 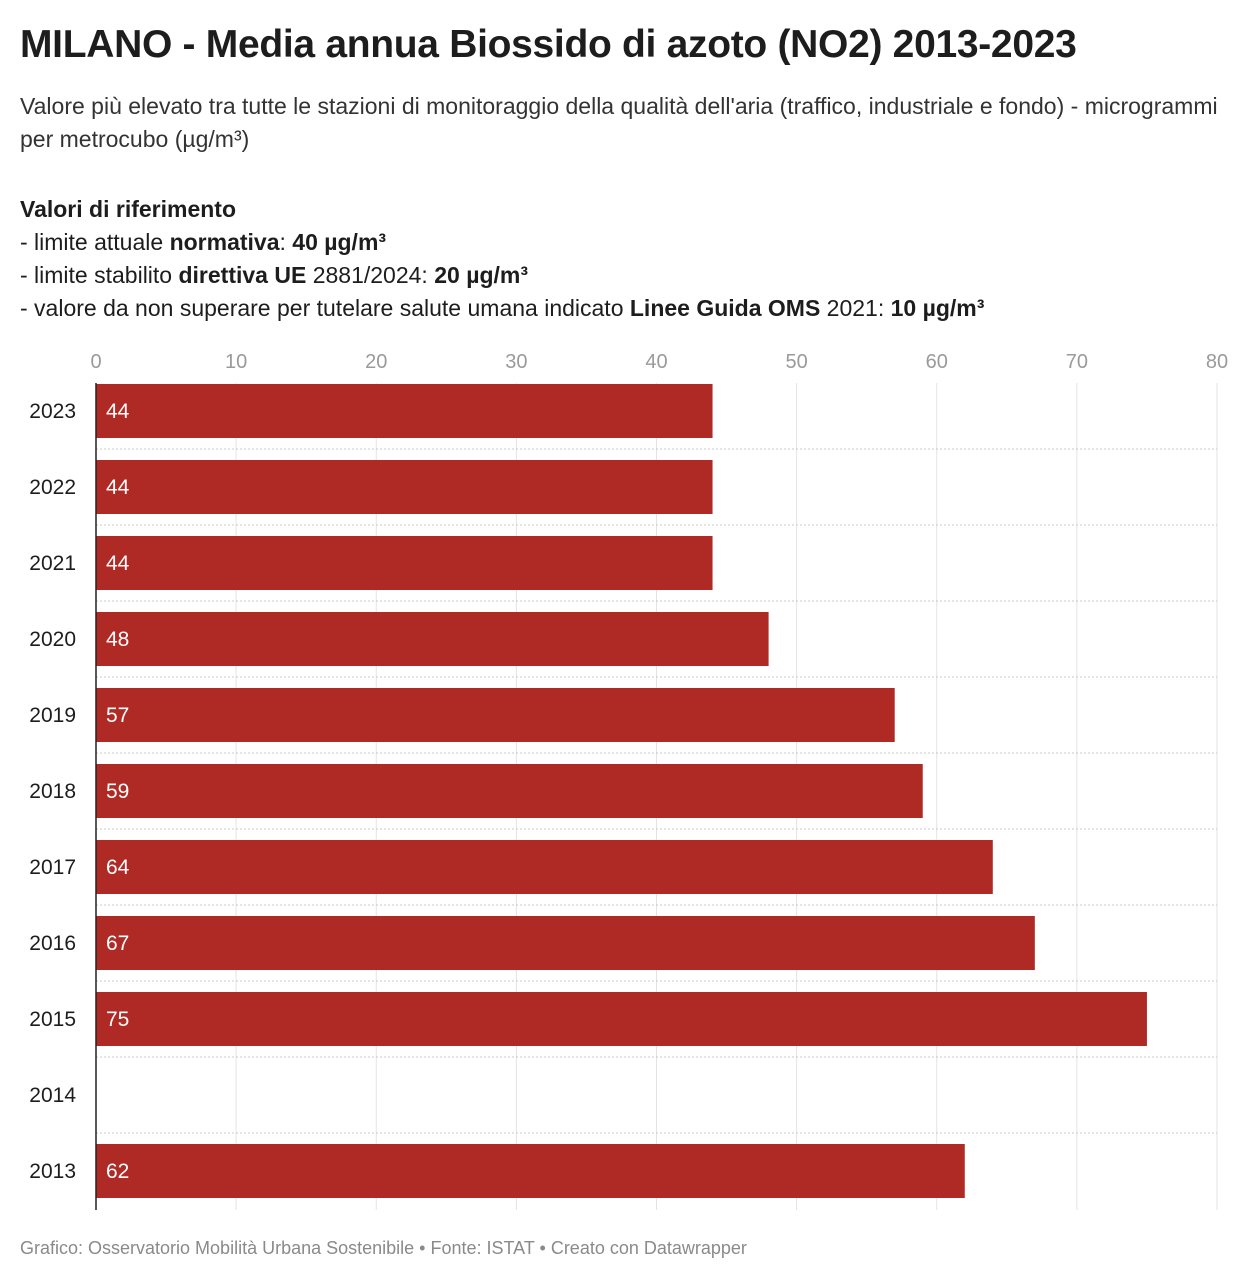 I want to click on bar-value-label-2021: 44, so click(x=118, y=563).